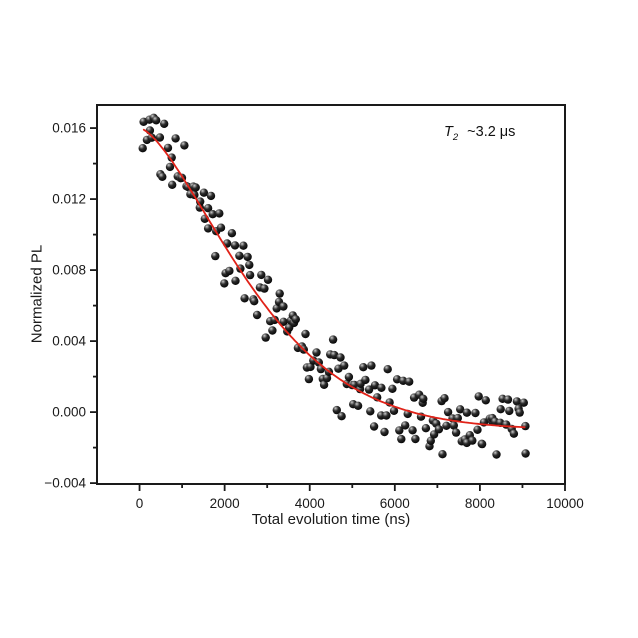 The width and height of the screenshot is (638, 638). What do you see at coordinates (395, 503) in the screenshot?
I see `x-tick-label: 6000` at bounding box center [395, 503].